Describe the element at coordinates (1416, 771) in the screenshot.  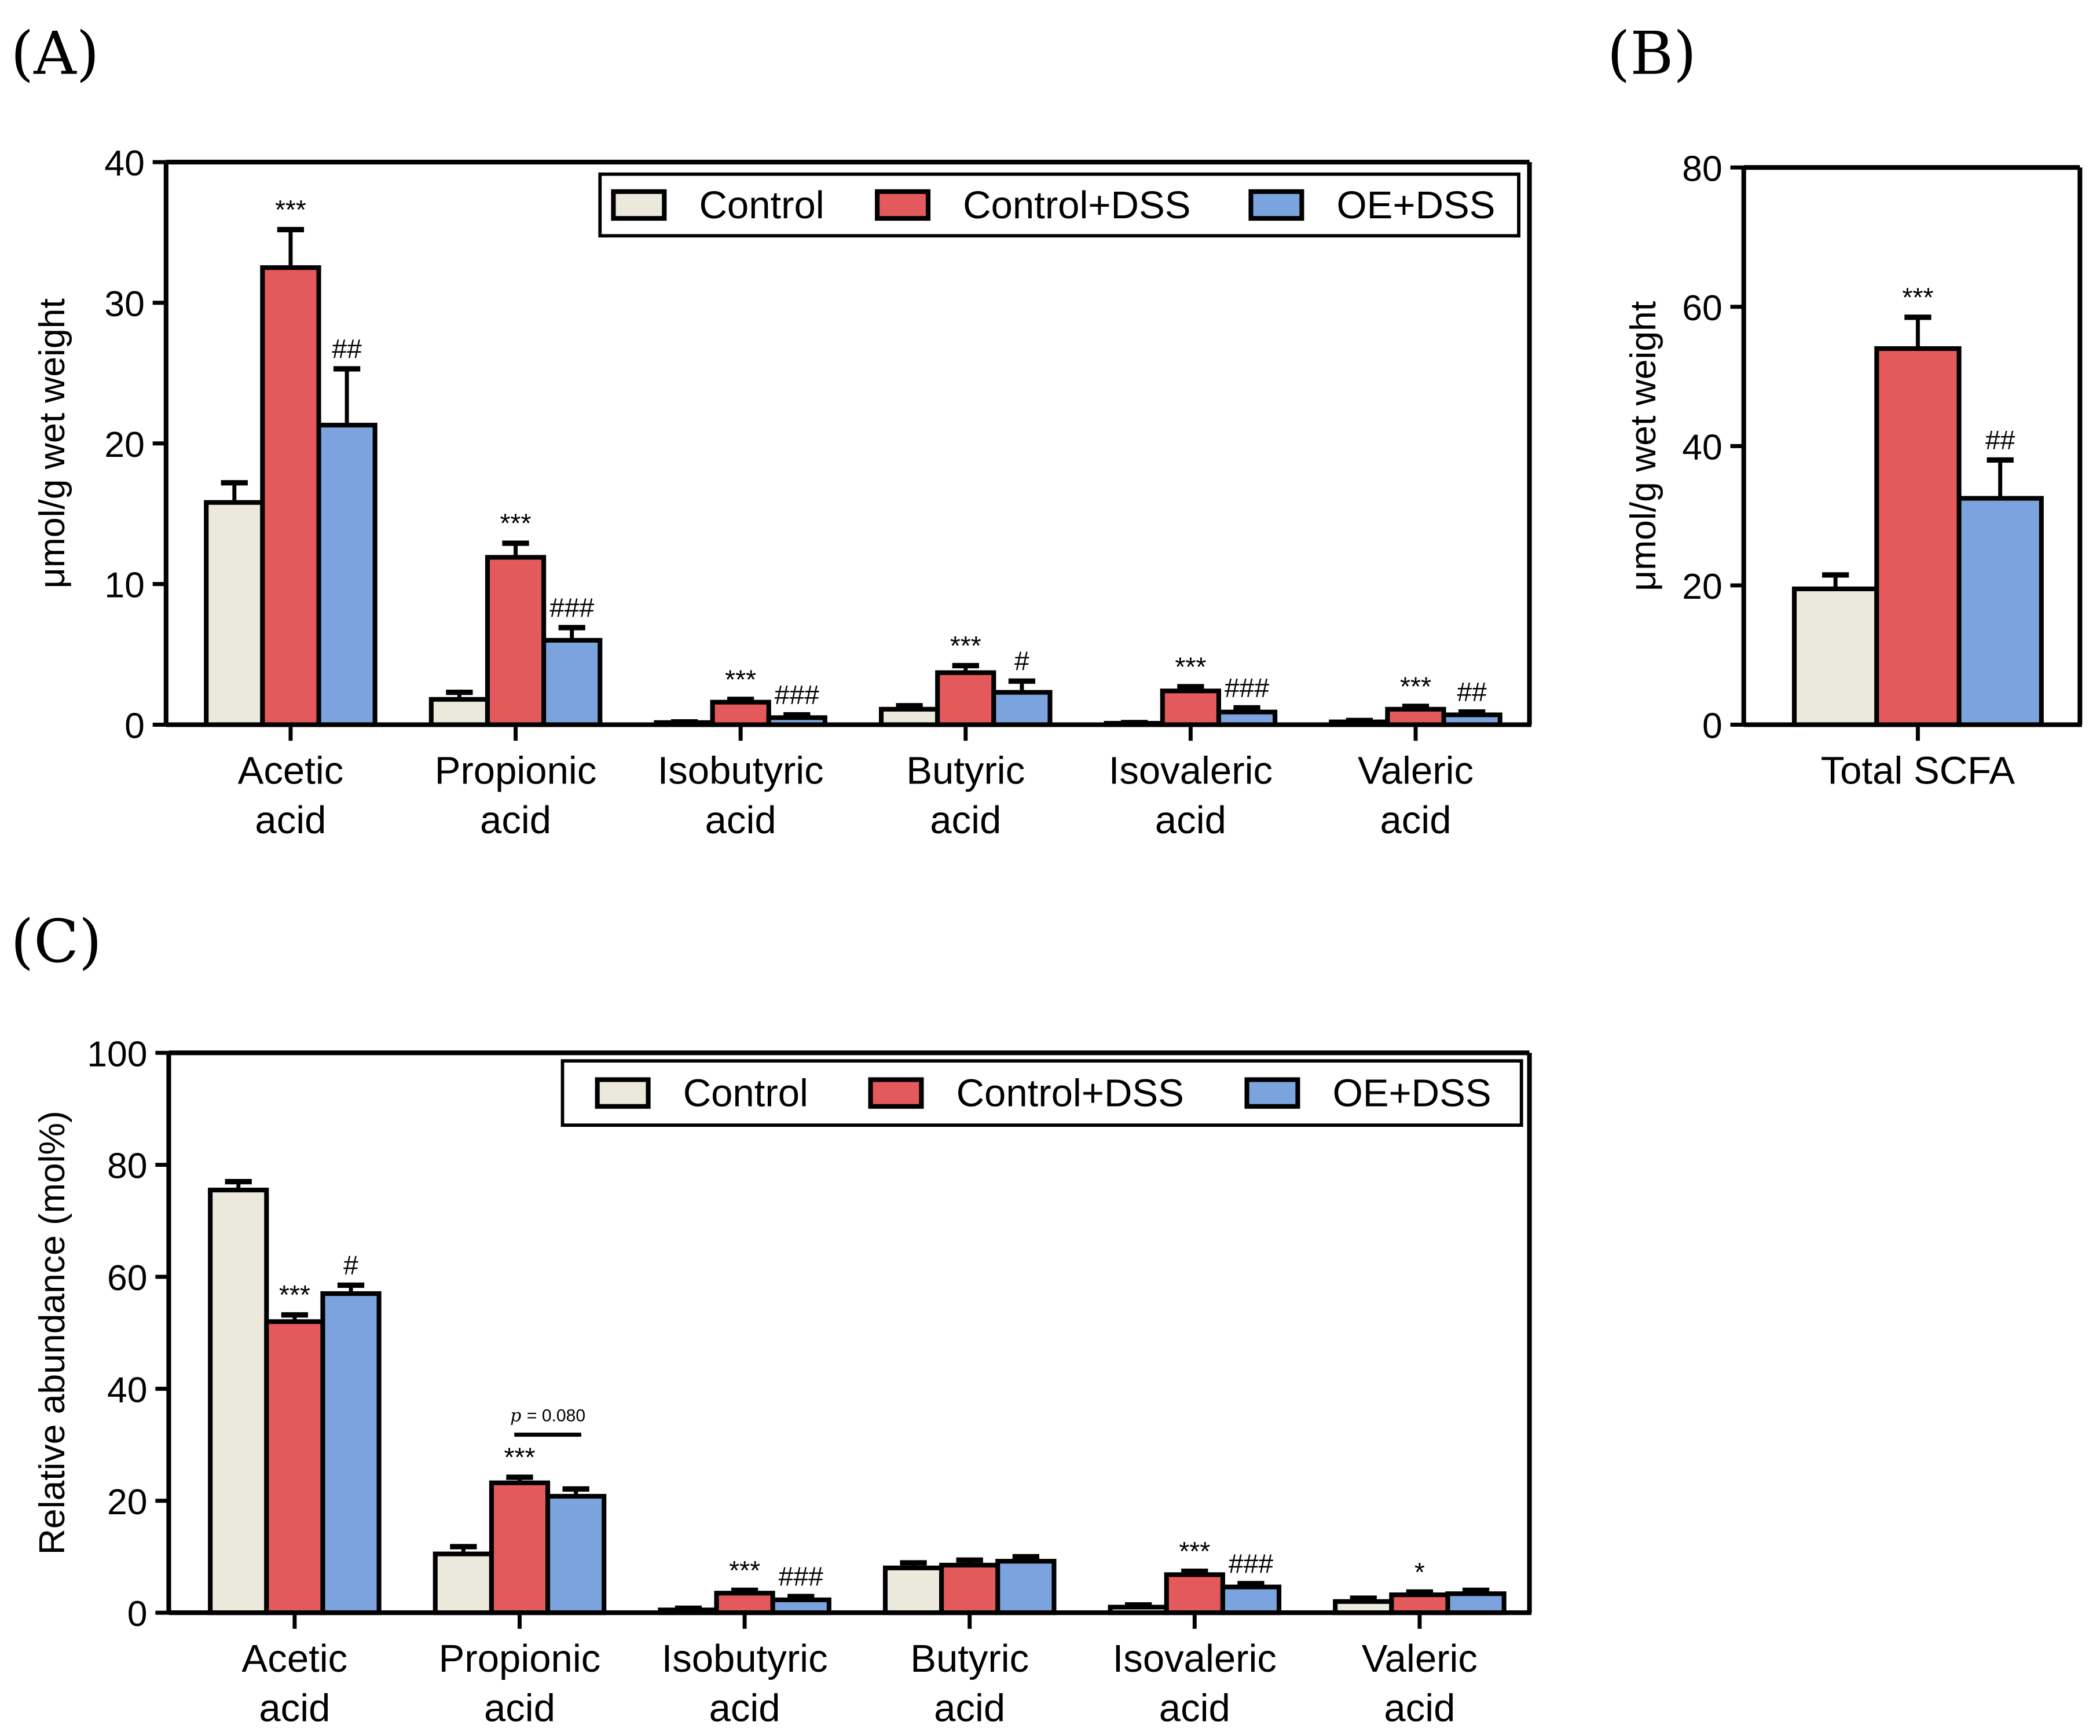
I see `x-tick-label: Valeric` at that location.